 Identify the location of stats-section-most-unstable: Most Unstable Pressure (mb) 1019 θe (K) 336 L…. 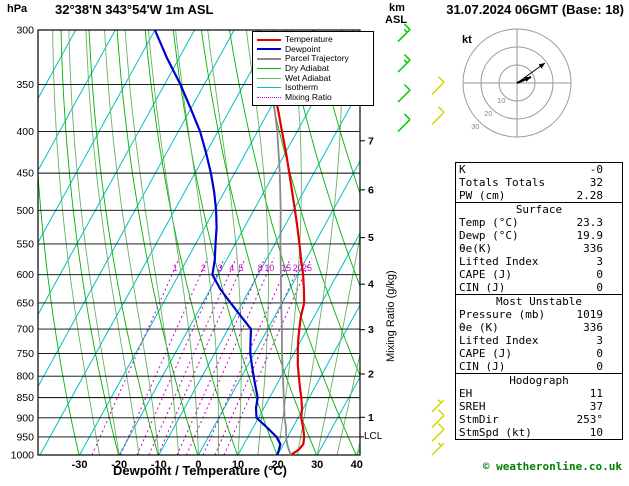
(539, 334).